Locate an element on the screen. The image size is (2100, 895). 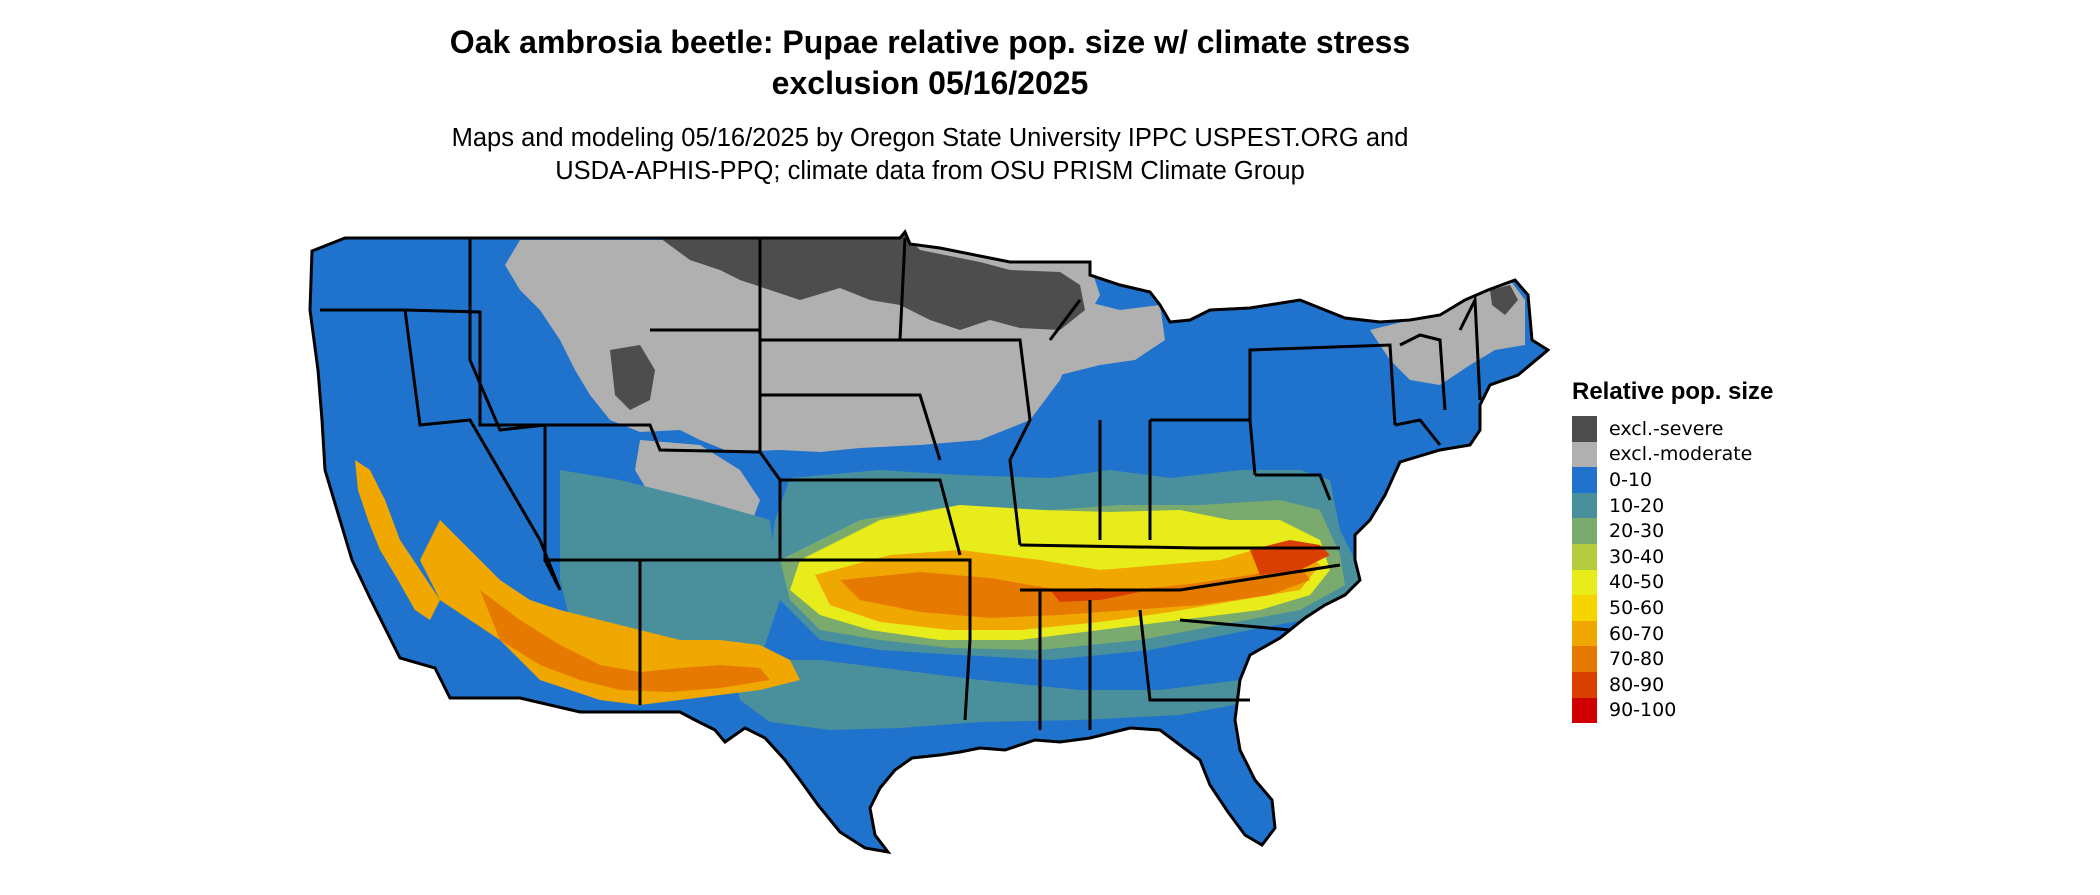
legend-item: 70-80 is located at coordinates (1672, 659).